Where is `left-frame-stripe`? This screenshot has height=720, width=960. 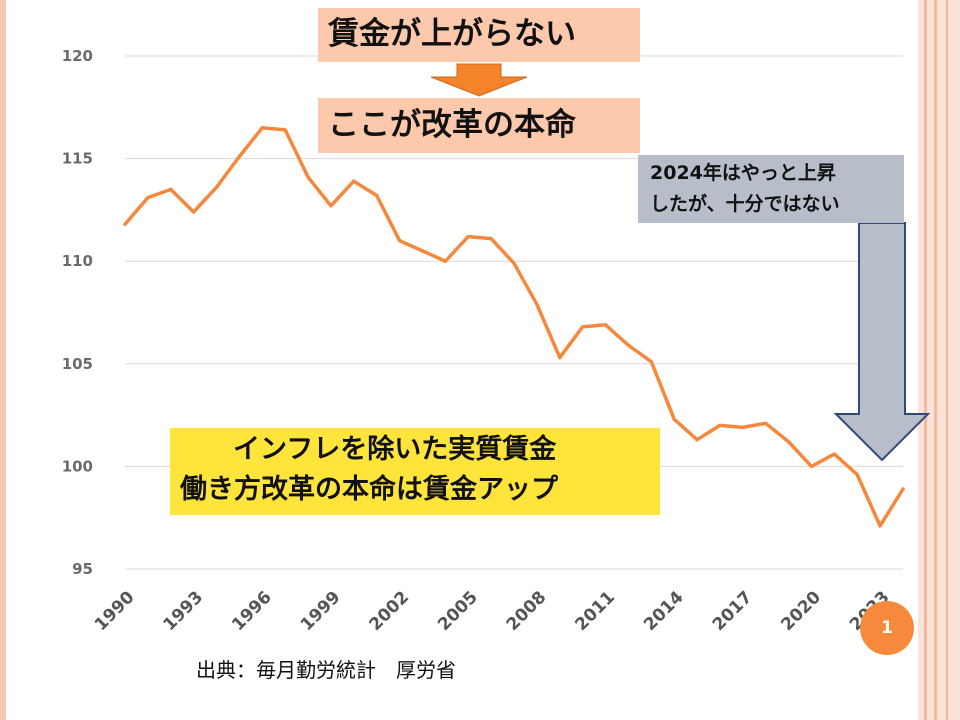 left-frame-stripe is located at coordinates (3, 360).